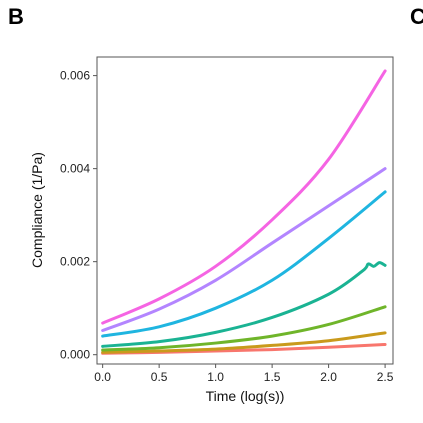 The height and width of the screenshot is (423, 423). What do you see at coordinates (75, 355) in the screenshot?
I see `y-tick-label: 0.000` at bounding box center [75, 355].